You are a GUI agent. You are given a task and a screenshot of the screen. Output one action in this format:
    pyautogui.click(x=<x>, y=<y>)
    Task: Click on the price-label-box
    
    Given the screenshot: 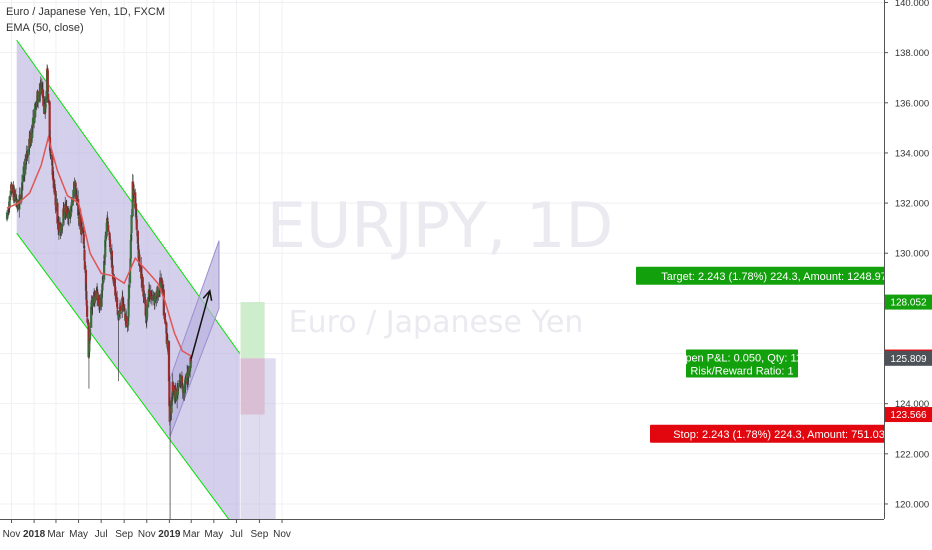 What is the action you would take?
    pyautogui.click(x=908, y=302)
    